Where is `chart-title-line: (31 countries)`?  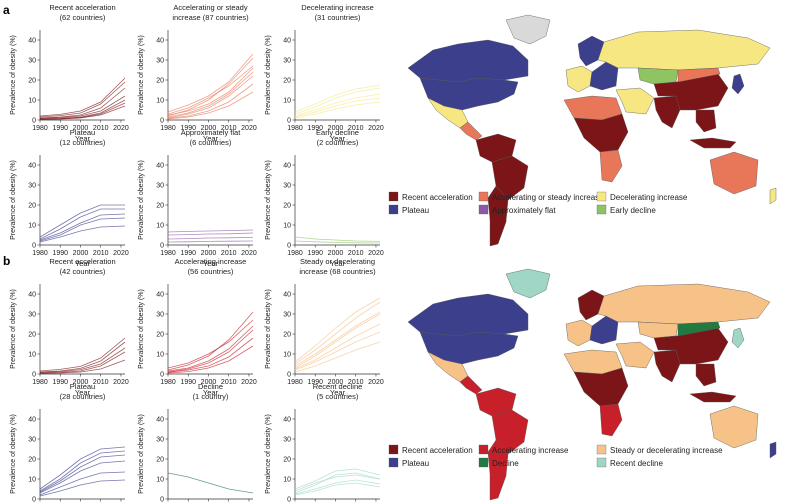
chart-title-line: (31 countries) is located at coordinates (338, 17).